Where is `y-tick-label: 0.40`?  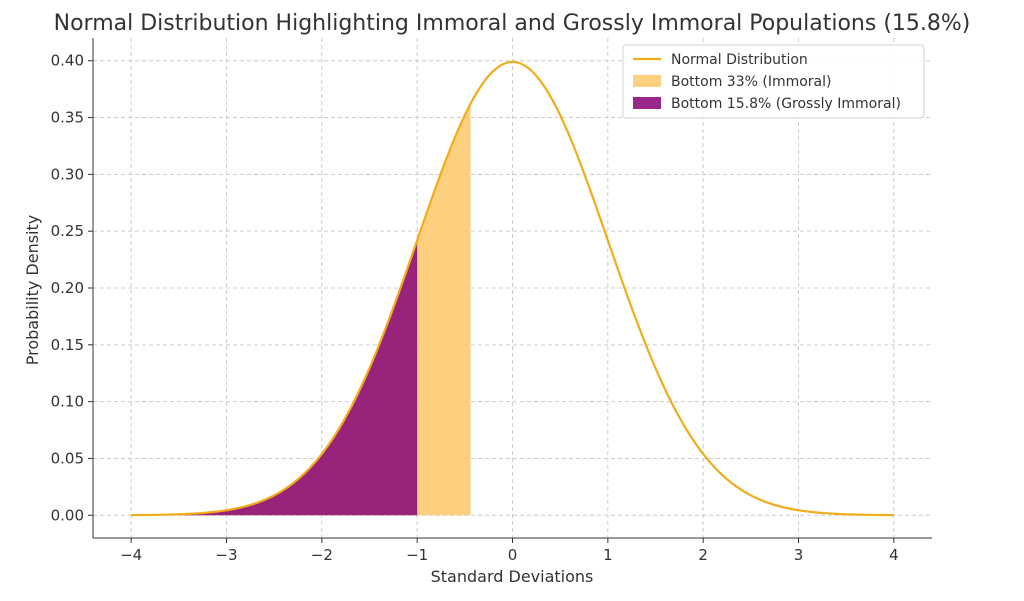
y-tick-label: 0.40 is located at coordinates (67, 61).